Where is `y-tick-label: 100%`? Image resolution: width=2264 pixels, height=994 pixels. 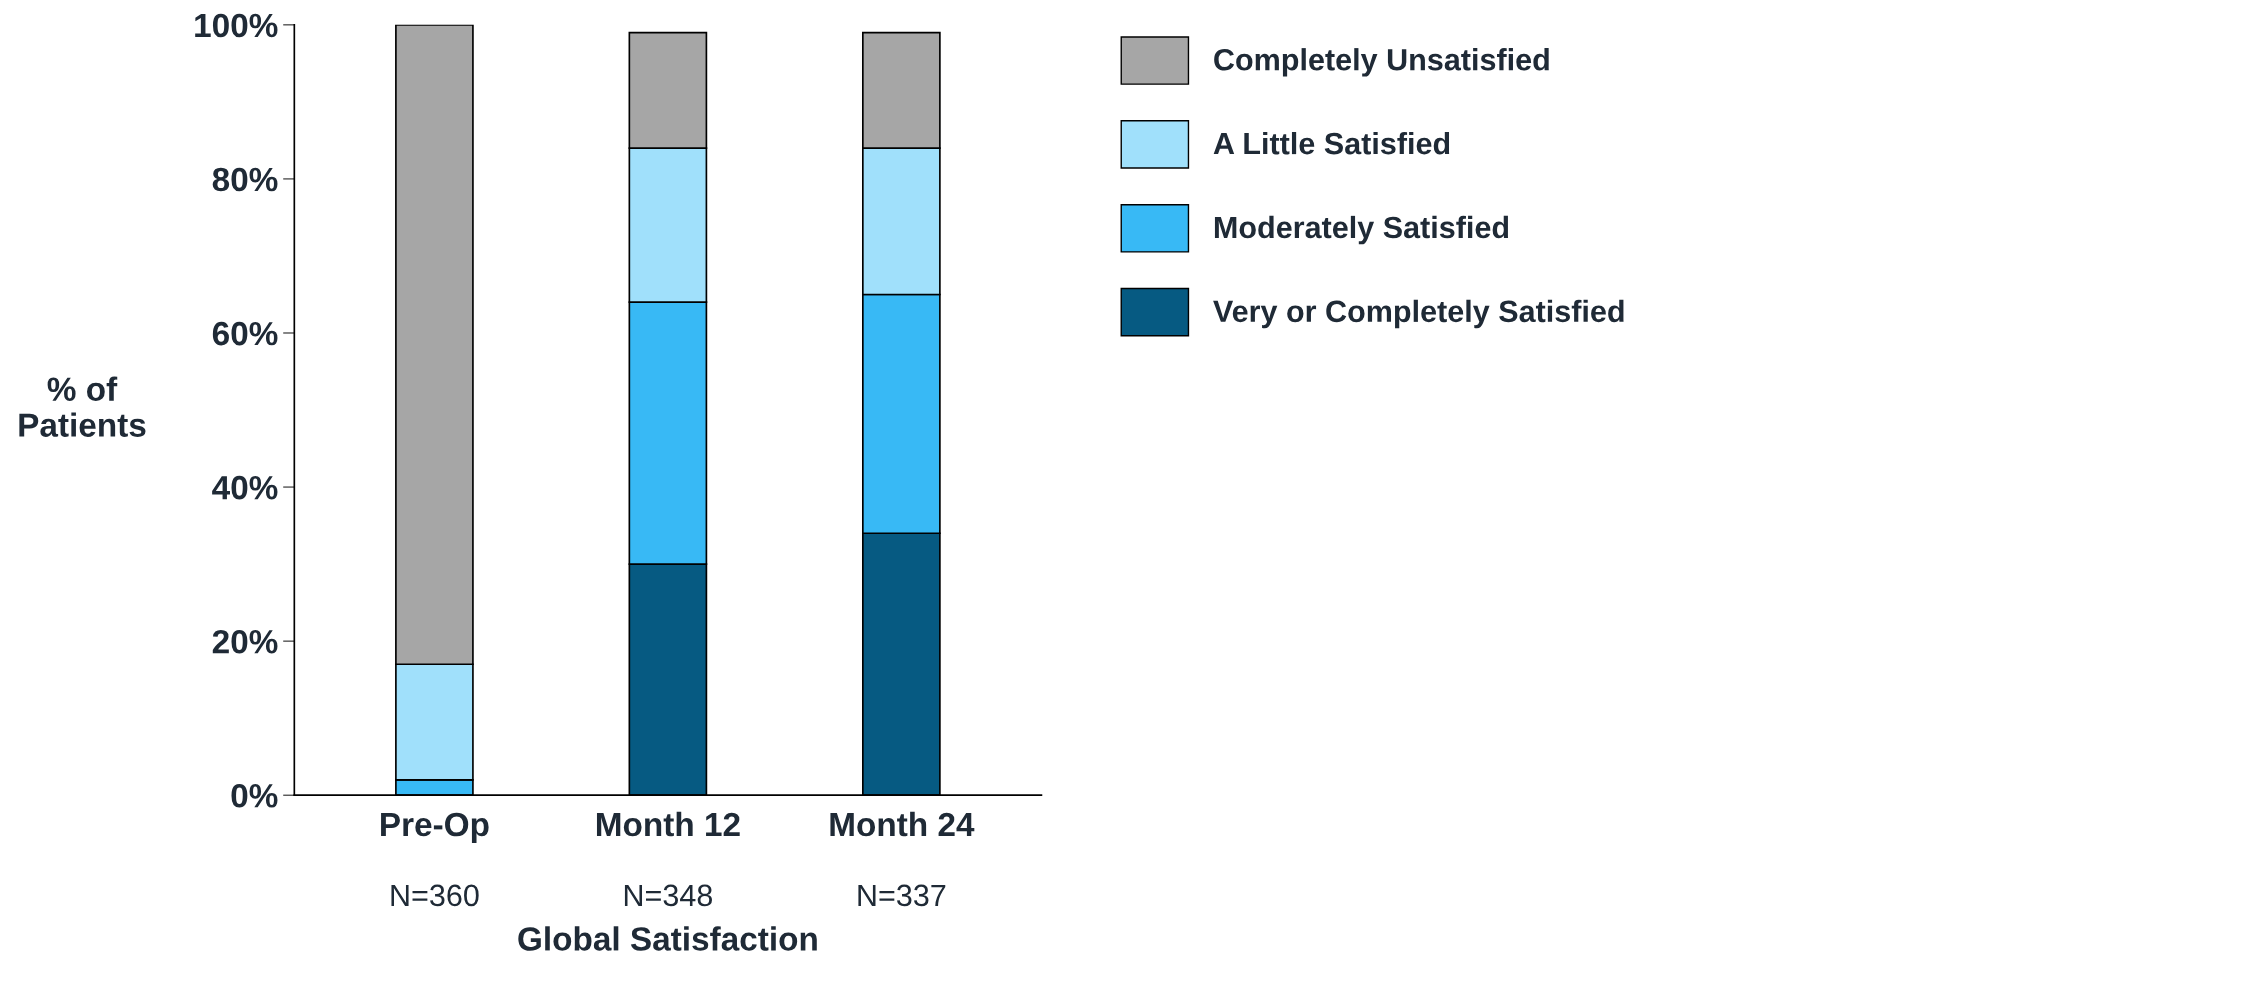 y-tick-label: 100% is located at coordinates (236, 25).